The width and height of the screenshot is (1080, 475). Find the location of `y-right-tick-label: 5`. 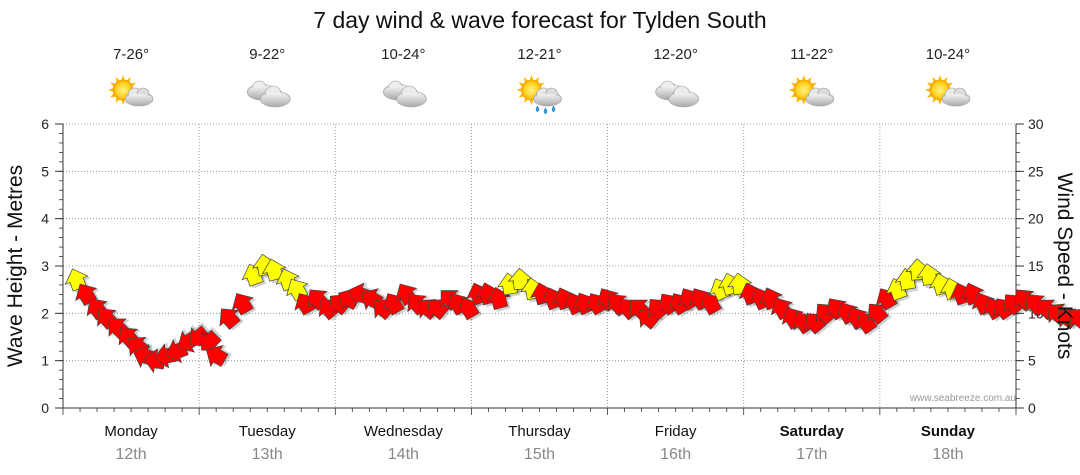

y-right-tick-label: 5 is located at coordinates (1032, 361).